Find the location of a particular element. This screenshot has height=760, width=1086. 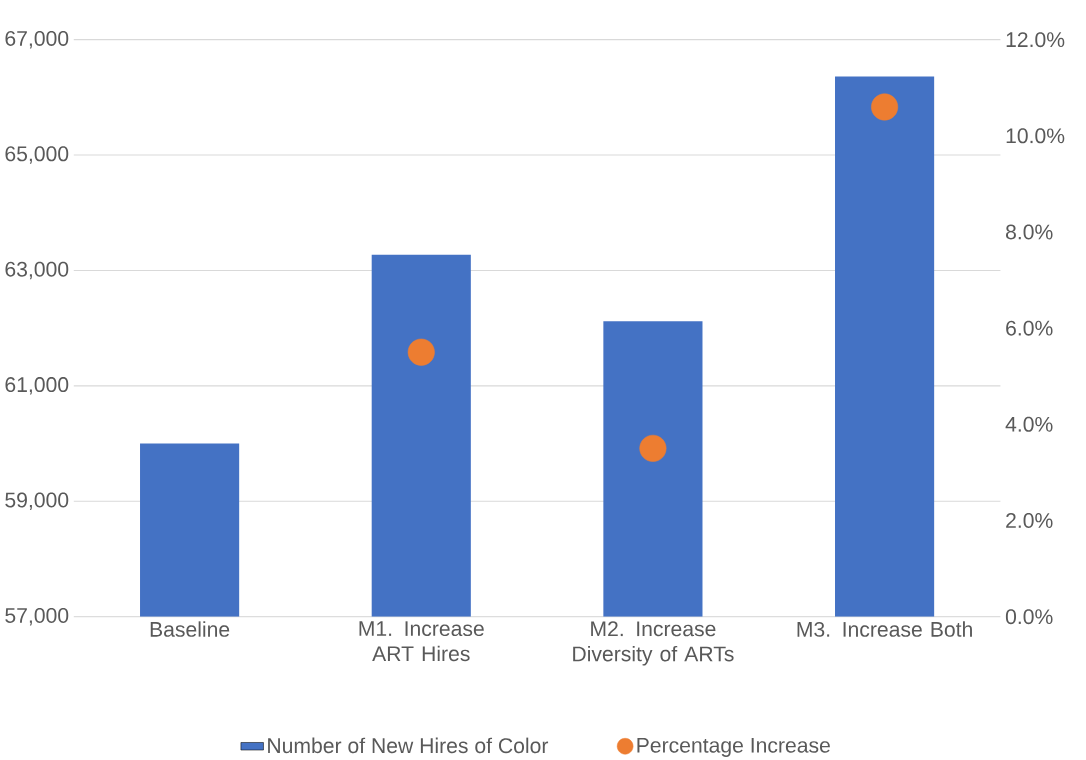

y2-tick-label: 2.0% is located at coordinates (1029, 520).